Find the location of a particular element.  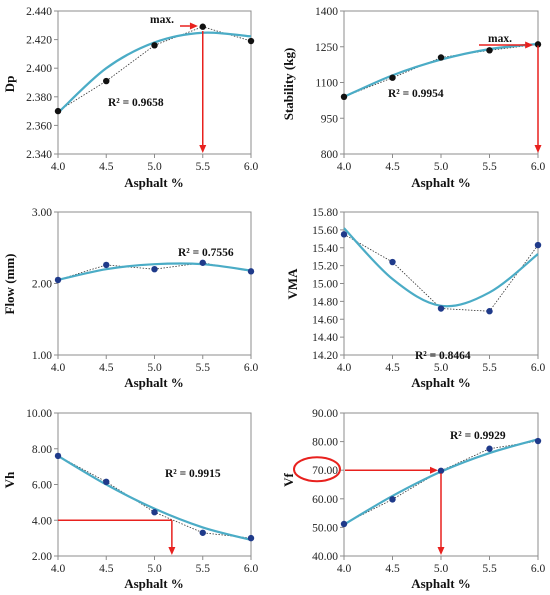

r-squared-label: R² = 0.8464 is located at coordinates (443, 356).